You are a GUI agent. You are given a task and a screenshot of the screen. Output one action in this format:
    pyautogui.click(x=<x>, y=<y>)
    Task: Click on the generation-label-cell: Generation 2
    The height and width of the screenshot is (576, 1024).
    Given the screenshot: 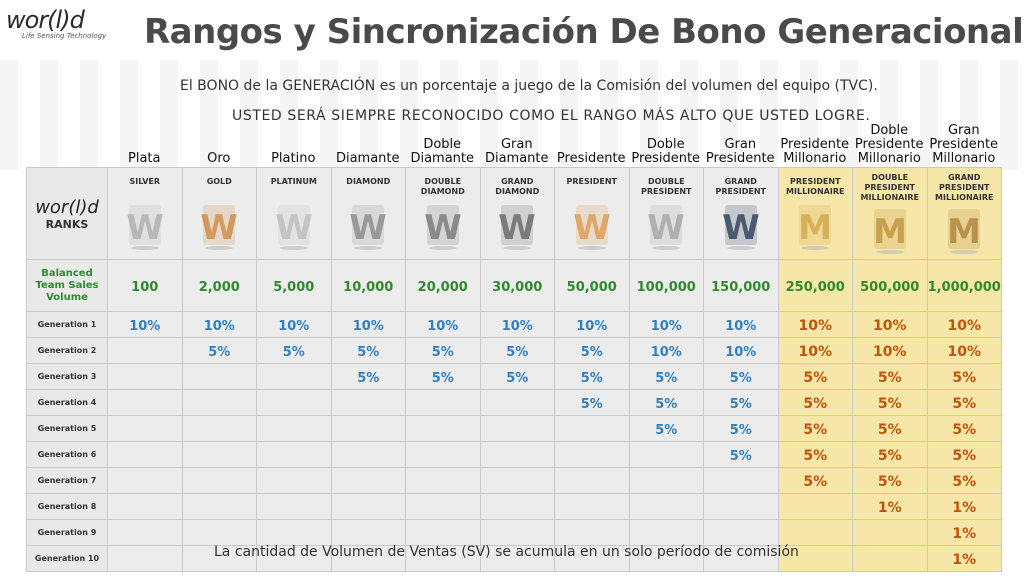 What is the action you would take?
    pyautogui.click(x=67, y=350)
    